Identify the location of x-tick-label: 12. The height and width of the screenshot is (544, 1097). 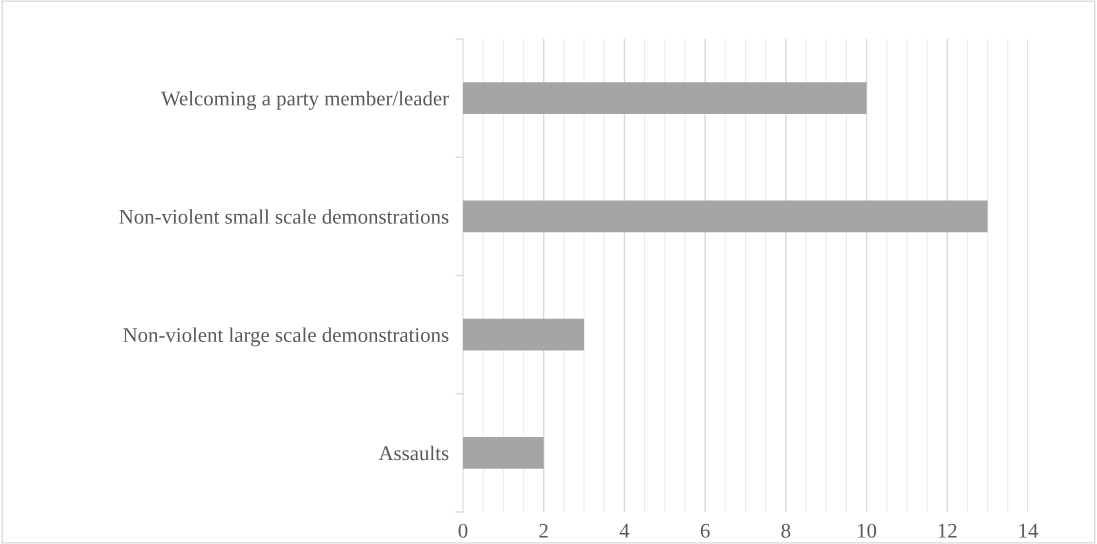
(947, 530).